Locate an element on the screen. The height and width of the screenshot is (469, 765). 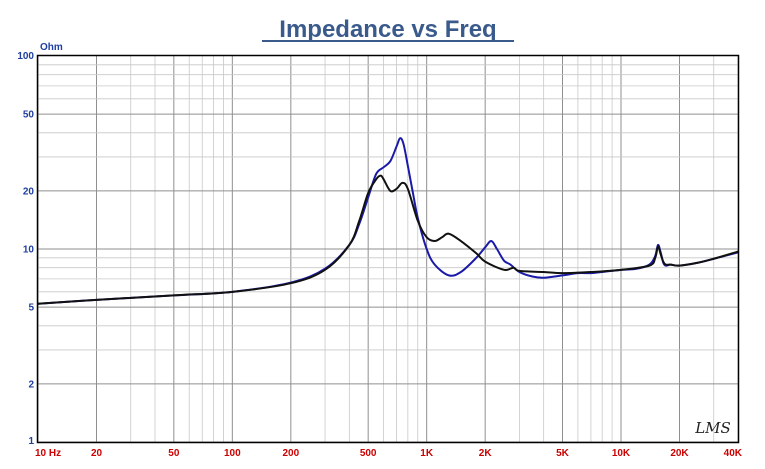
x-tick-label: 40K is located at coordinates (733, 453).